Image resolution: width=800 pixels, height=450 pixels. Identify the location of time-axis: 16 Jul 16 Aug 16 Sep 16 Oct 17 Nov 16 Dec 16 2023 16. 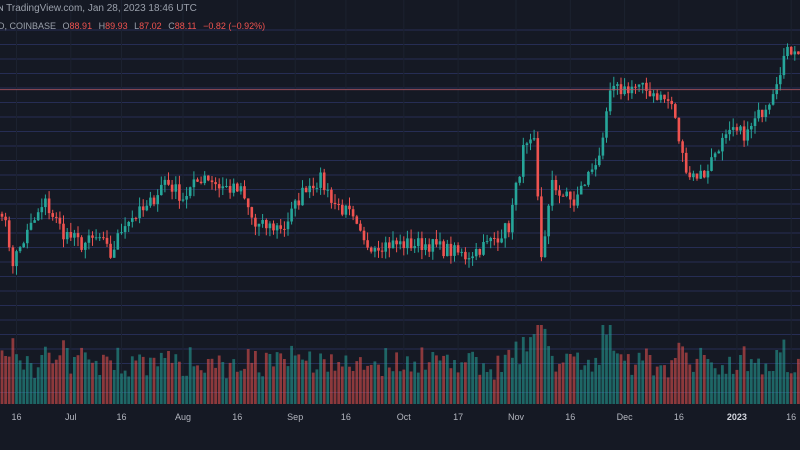
(400, 427).